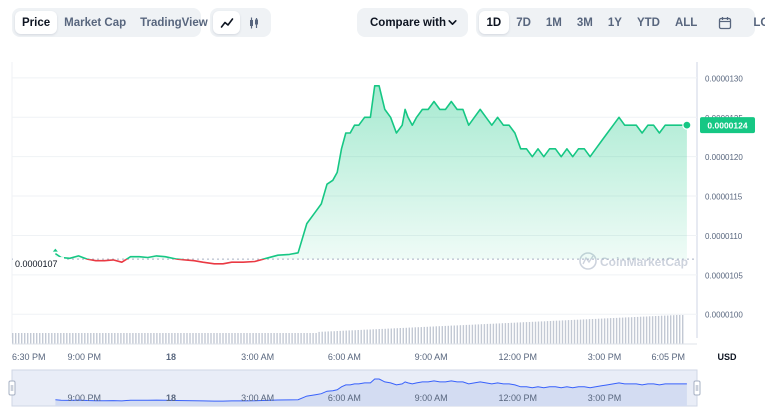 The image size is (765, 418). What do you see at coordinates (584, 22) in the screenshot?
I see `range-3m: 3M` at bounding box center [584, 22].